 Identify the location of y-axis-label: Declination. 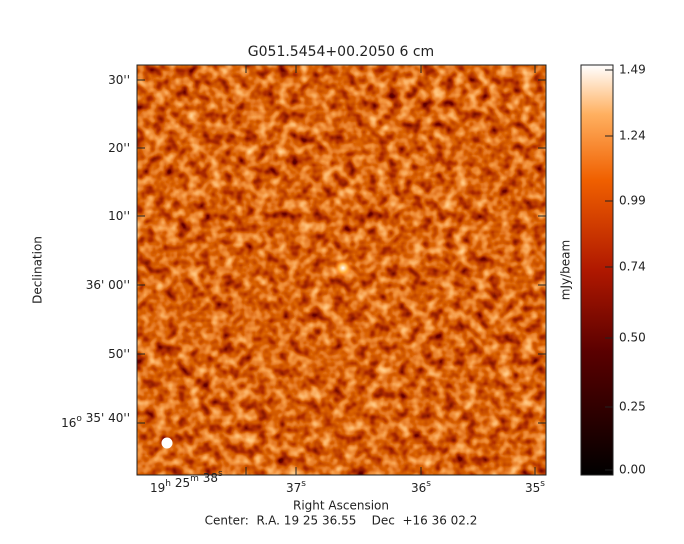
(38, 270).